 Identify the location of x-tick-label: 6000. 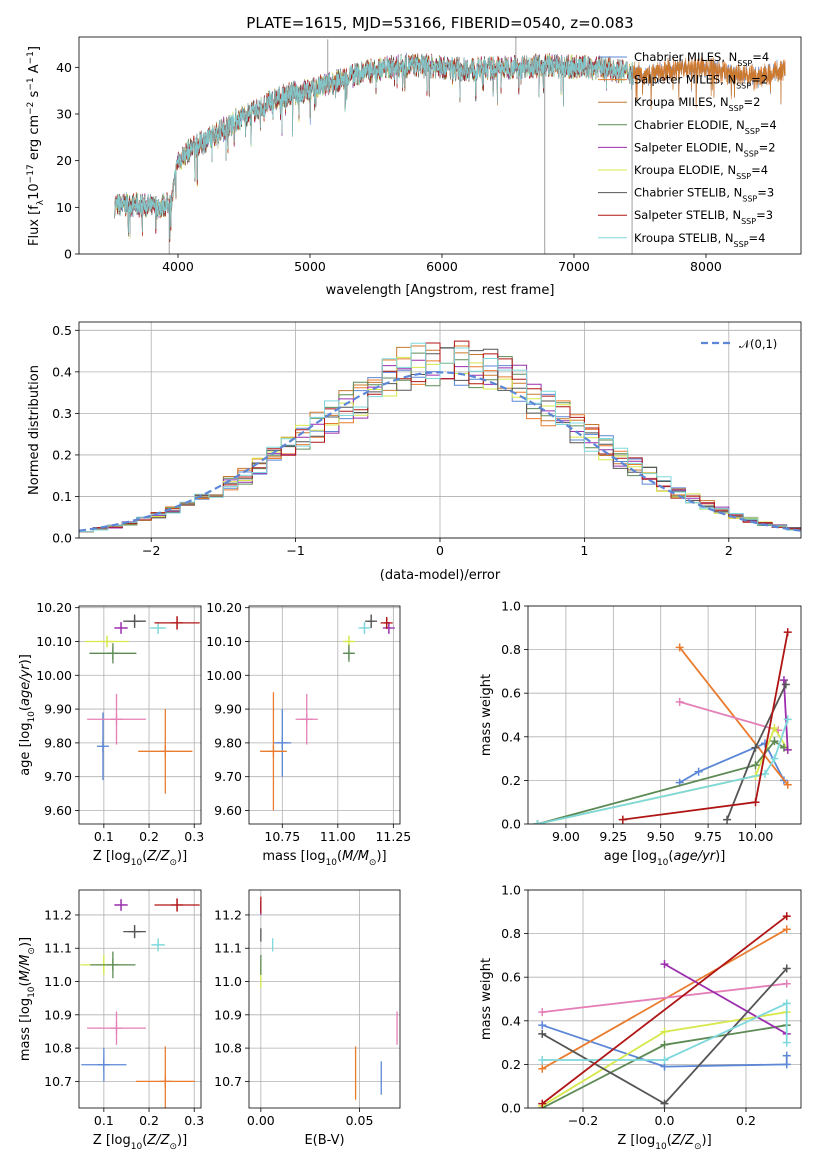
(442, 266).